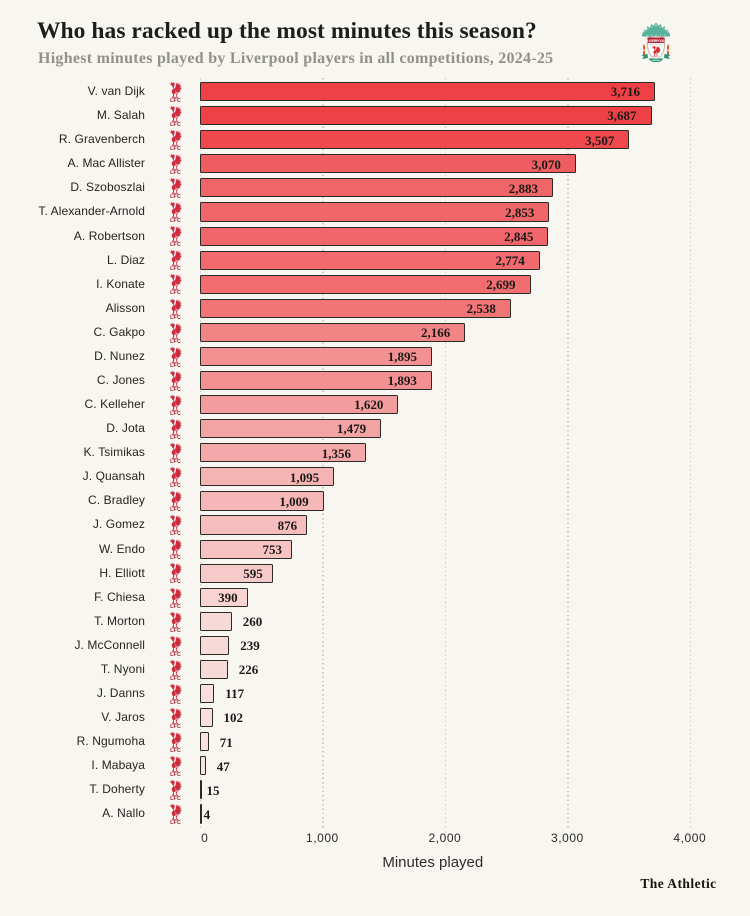 Image resolution: width=750 pixels, height=916 pixels. I want to click on svg-text: LIVERPOOL, so click(656, 41).